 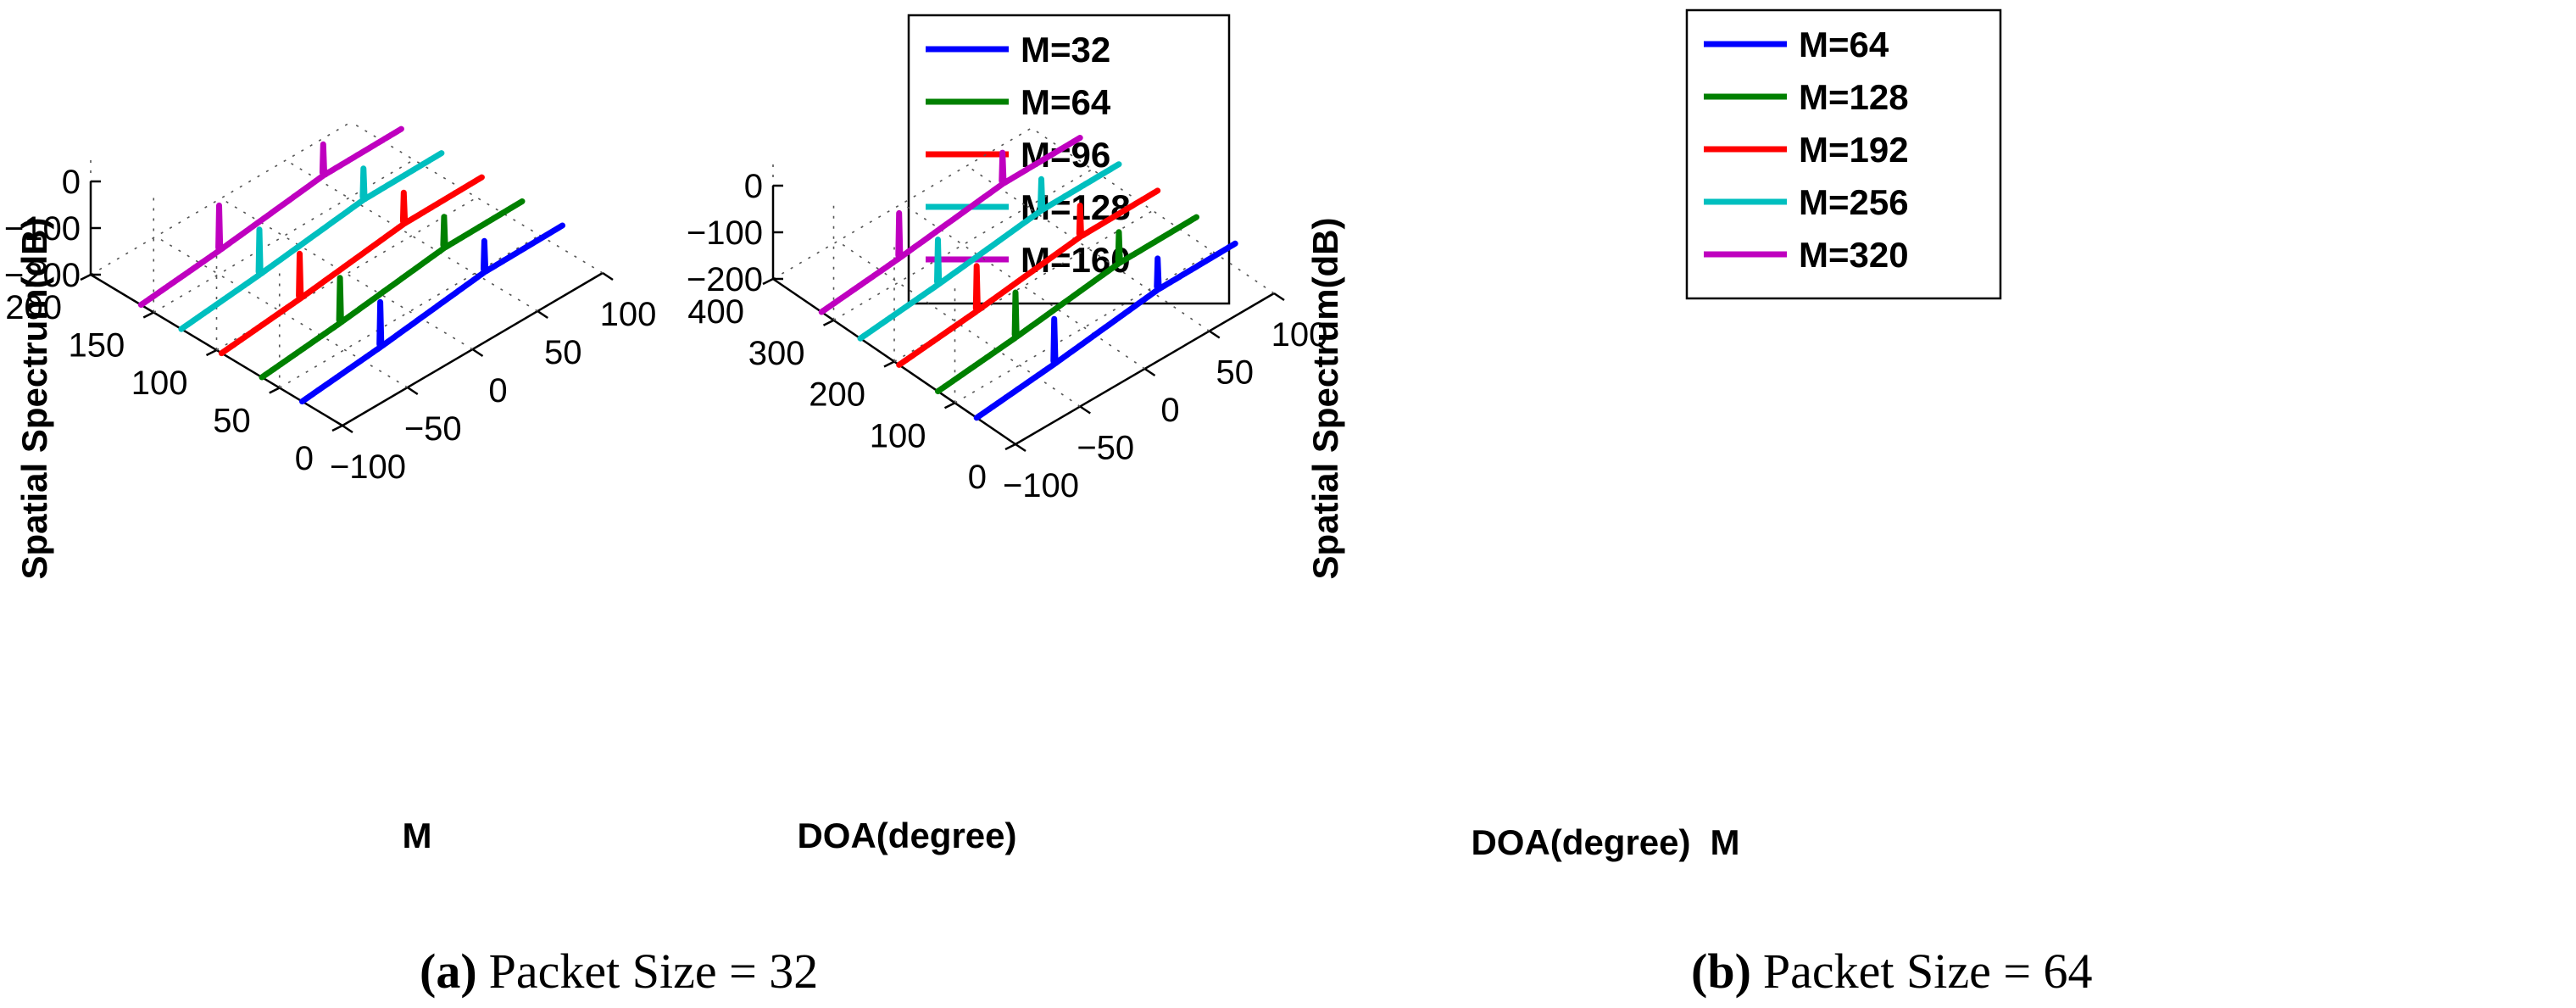 What do you see at coordinates (1928, 971) in the screenshot?
I see `caption-b-text: Packet Size = 64` at bounding box center [1928, 971].